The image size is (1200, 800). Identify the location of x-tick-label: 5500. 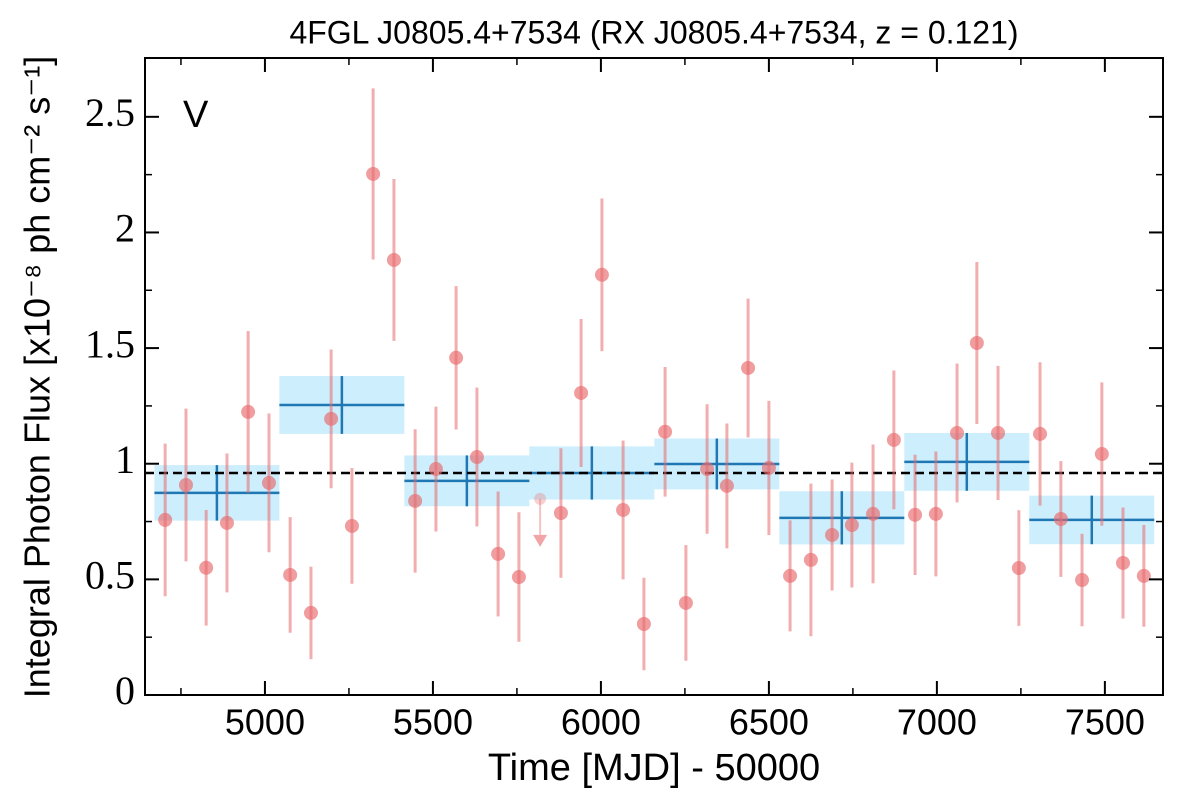
(433, 722).